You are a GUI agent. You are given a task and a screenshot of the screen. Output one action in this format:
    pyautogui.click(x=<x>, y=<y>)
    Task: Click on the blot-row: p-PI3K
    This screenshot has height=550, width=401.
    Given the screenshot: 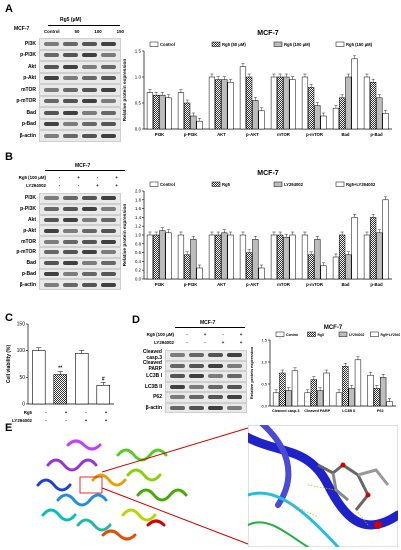 What is the action you would take?
    pyautogui.click(x=64, y=209)
    